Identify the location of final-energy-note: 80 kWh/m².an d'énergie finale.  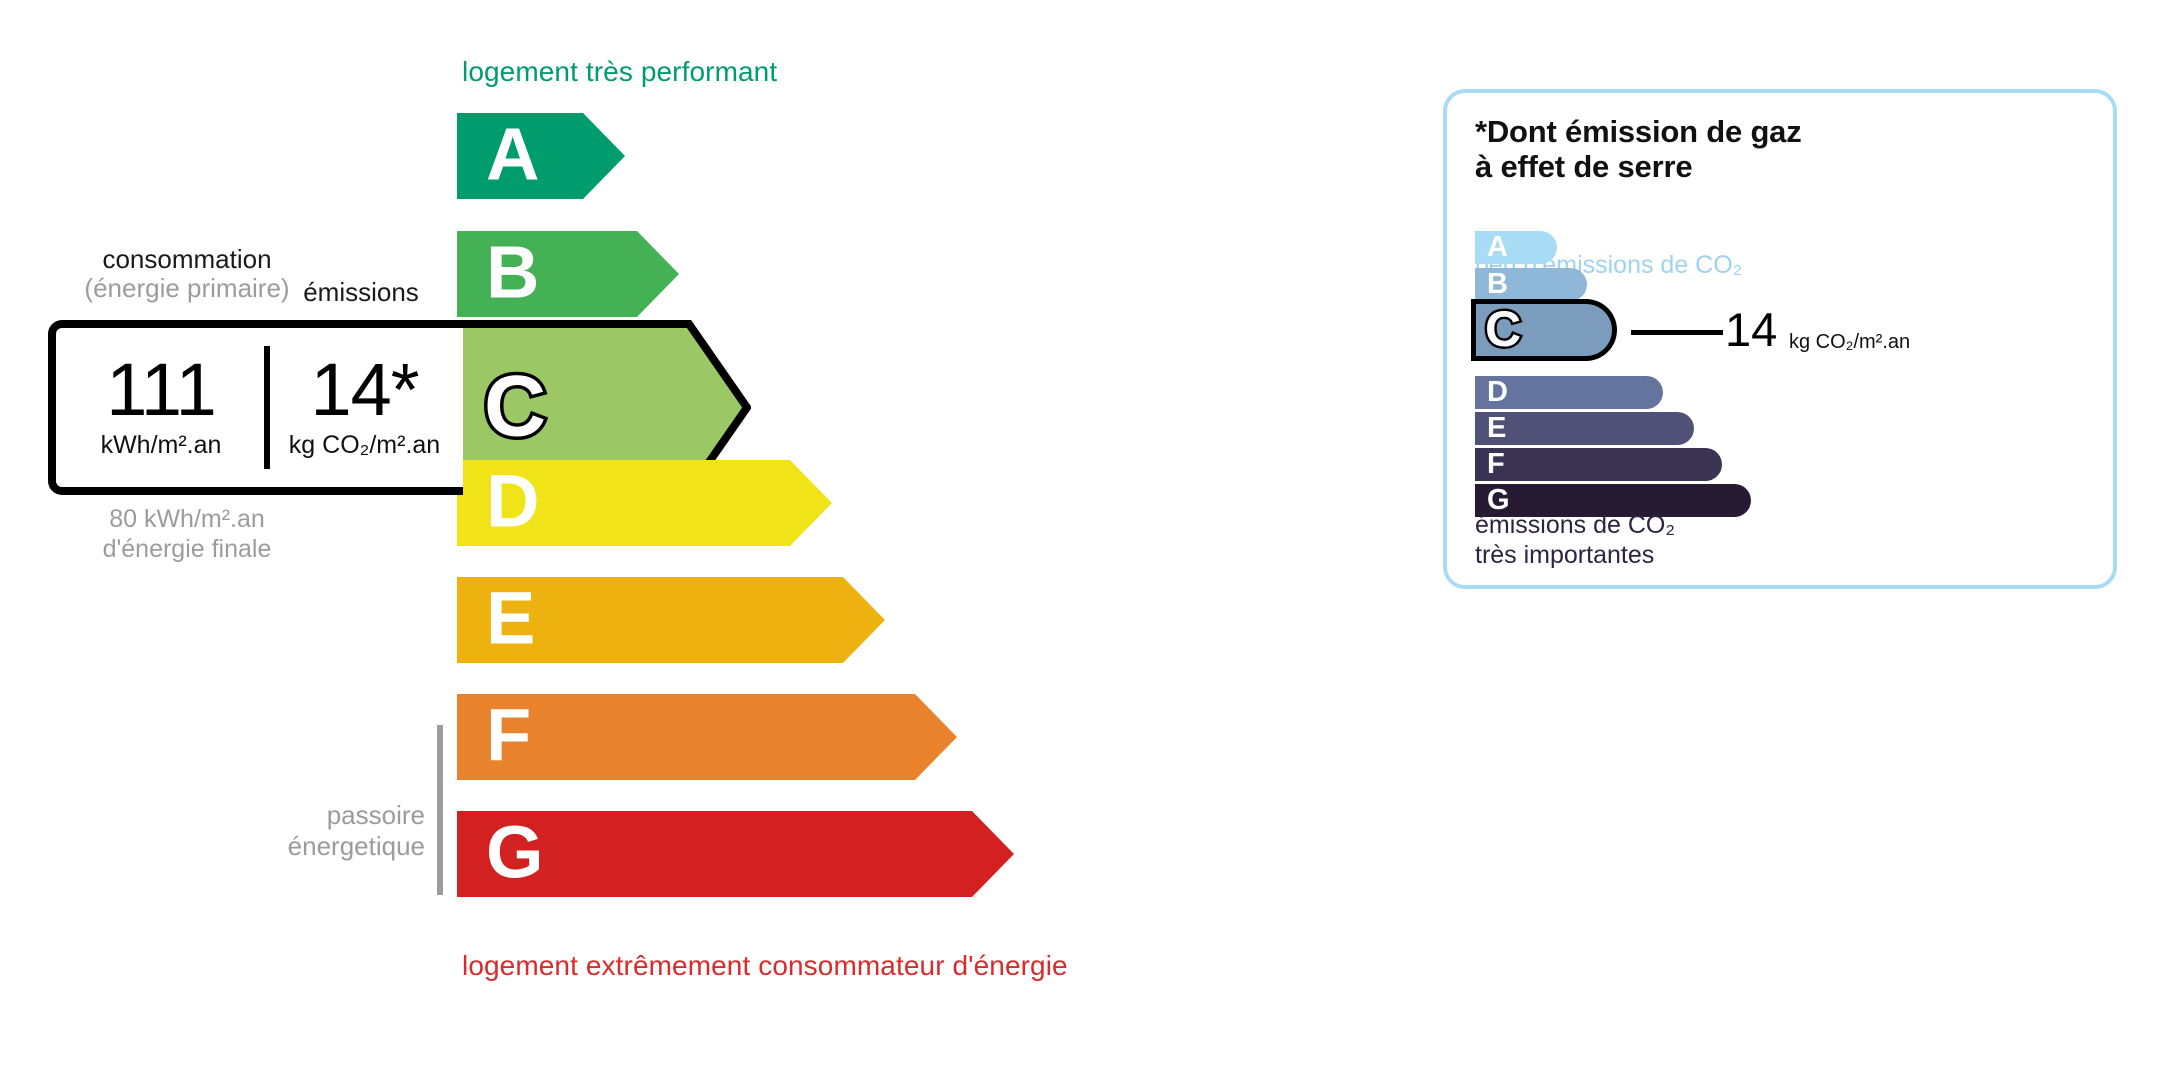
(187, 534).